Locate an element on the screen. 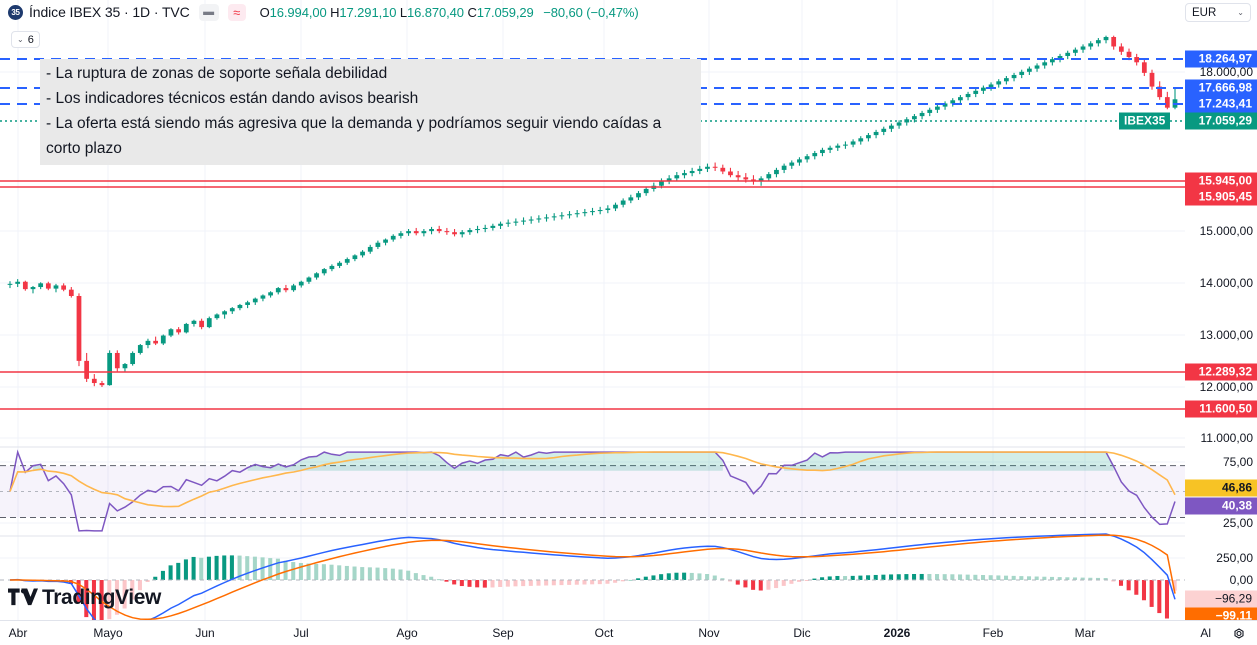 The image size is (1257, 645). time-axis-tick: Jul is located at coordinates (301, 633).